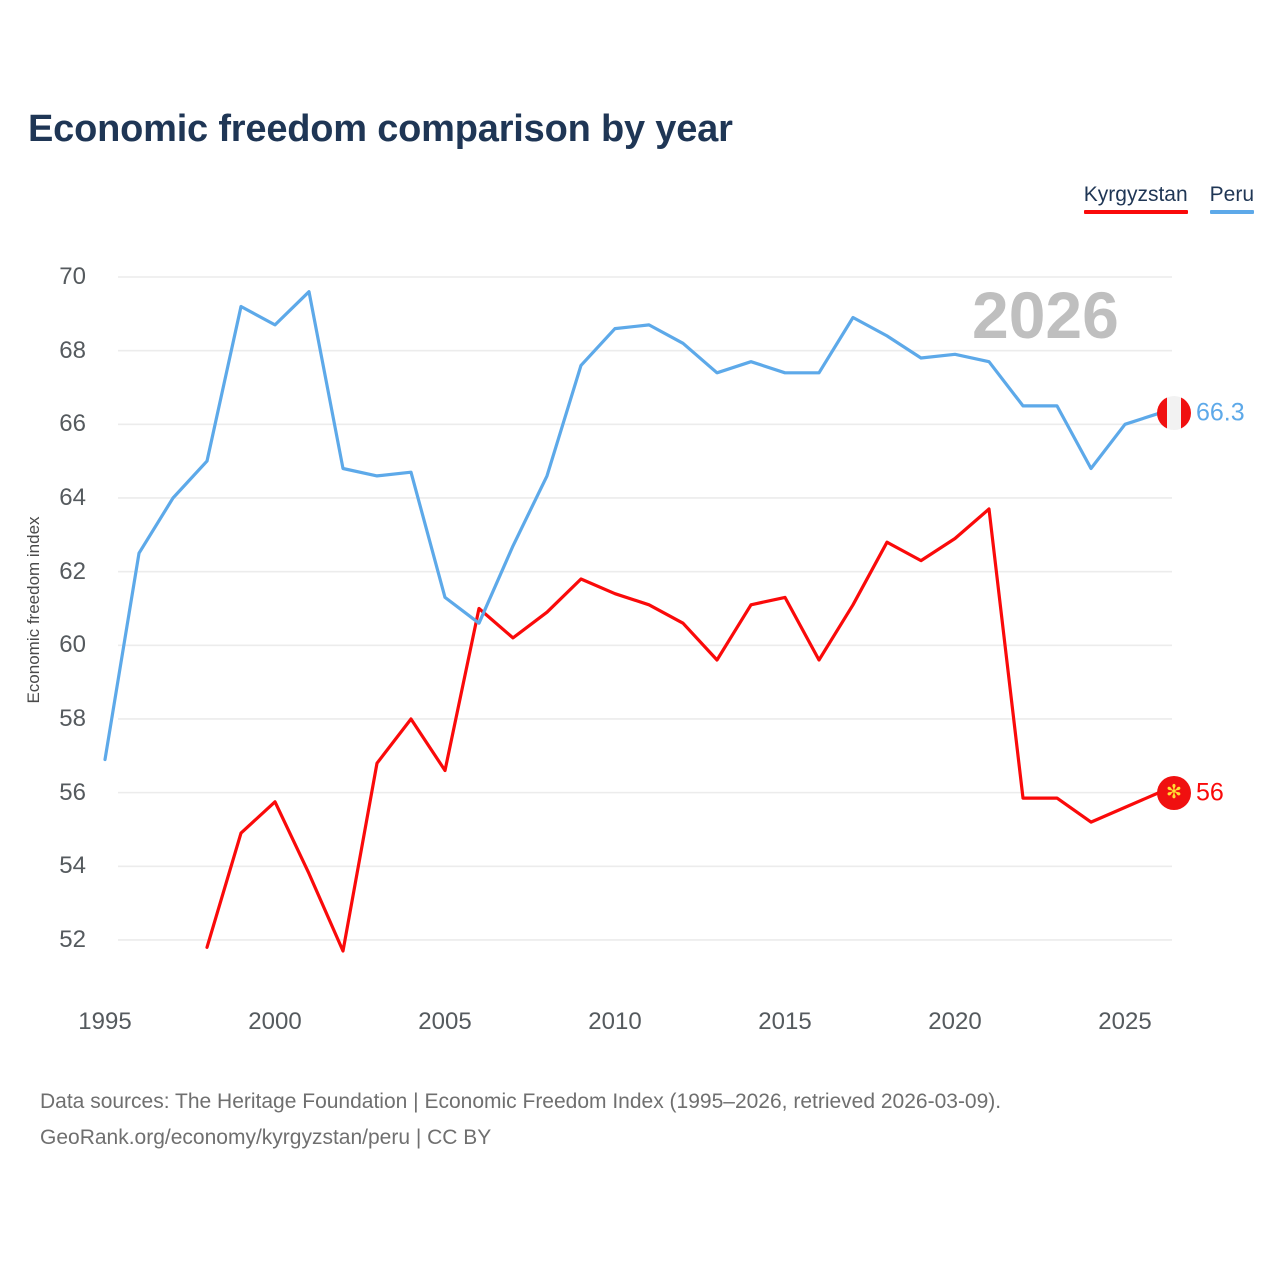 The width and height of the screenshot is (1280, 1280). I want to click on page-title: Economic freedom comparison by year, so click(380, 129).